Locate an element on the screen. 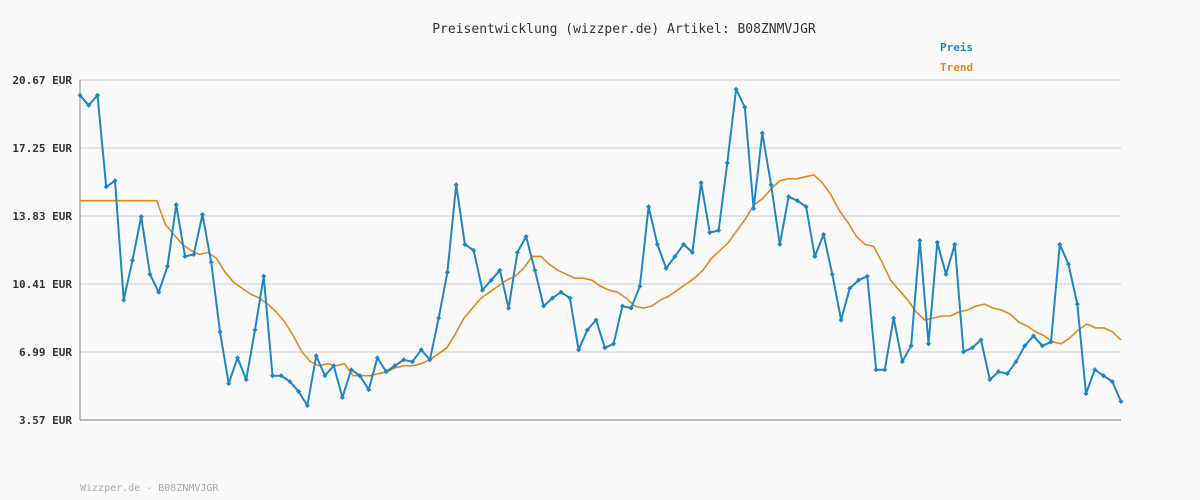 The width and height of the screenshot is (1200, 500). legend-preis: Preis is located at coordinates (956, 47).